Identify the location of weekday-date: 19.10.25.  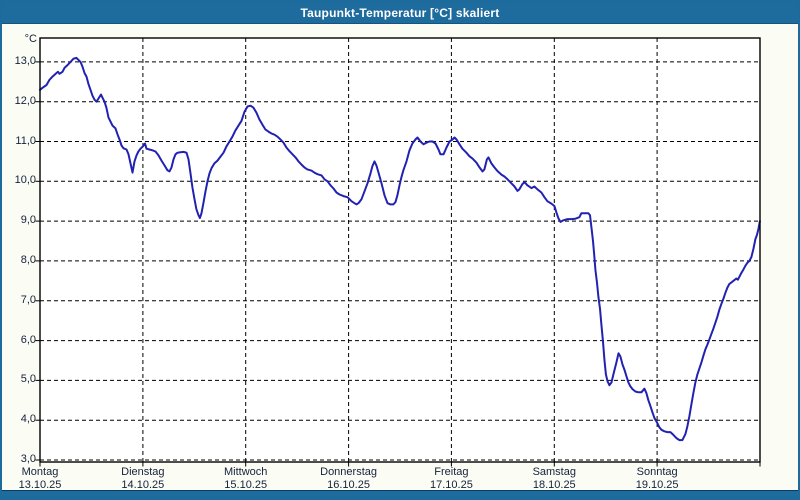
(657, 485).